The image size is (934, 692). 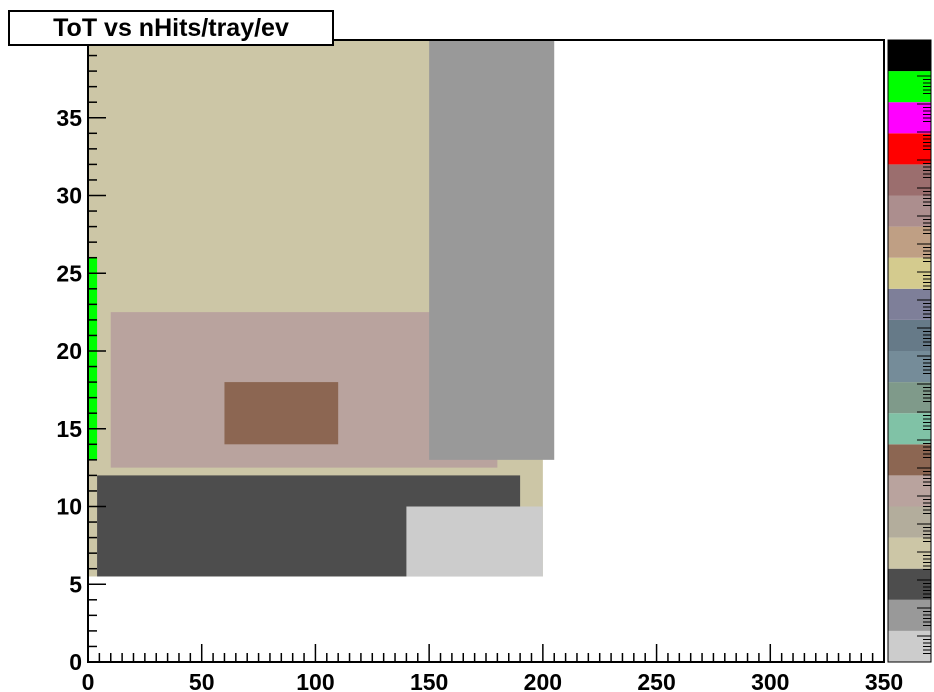 I want to click on x-tick-label: 0, so click(x=88, y=680).